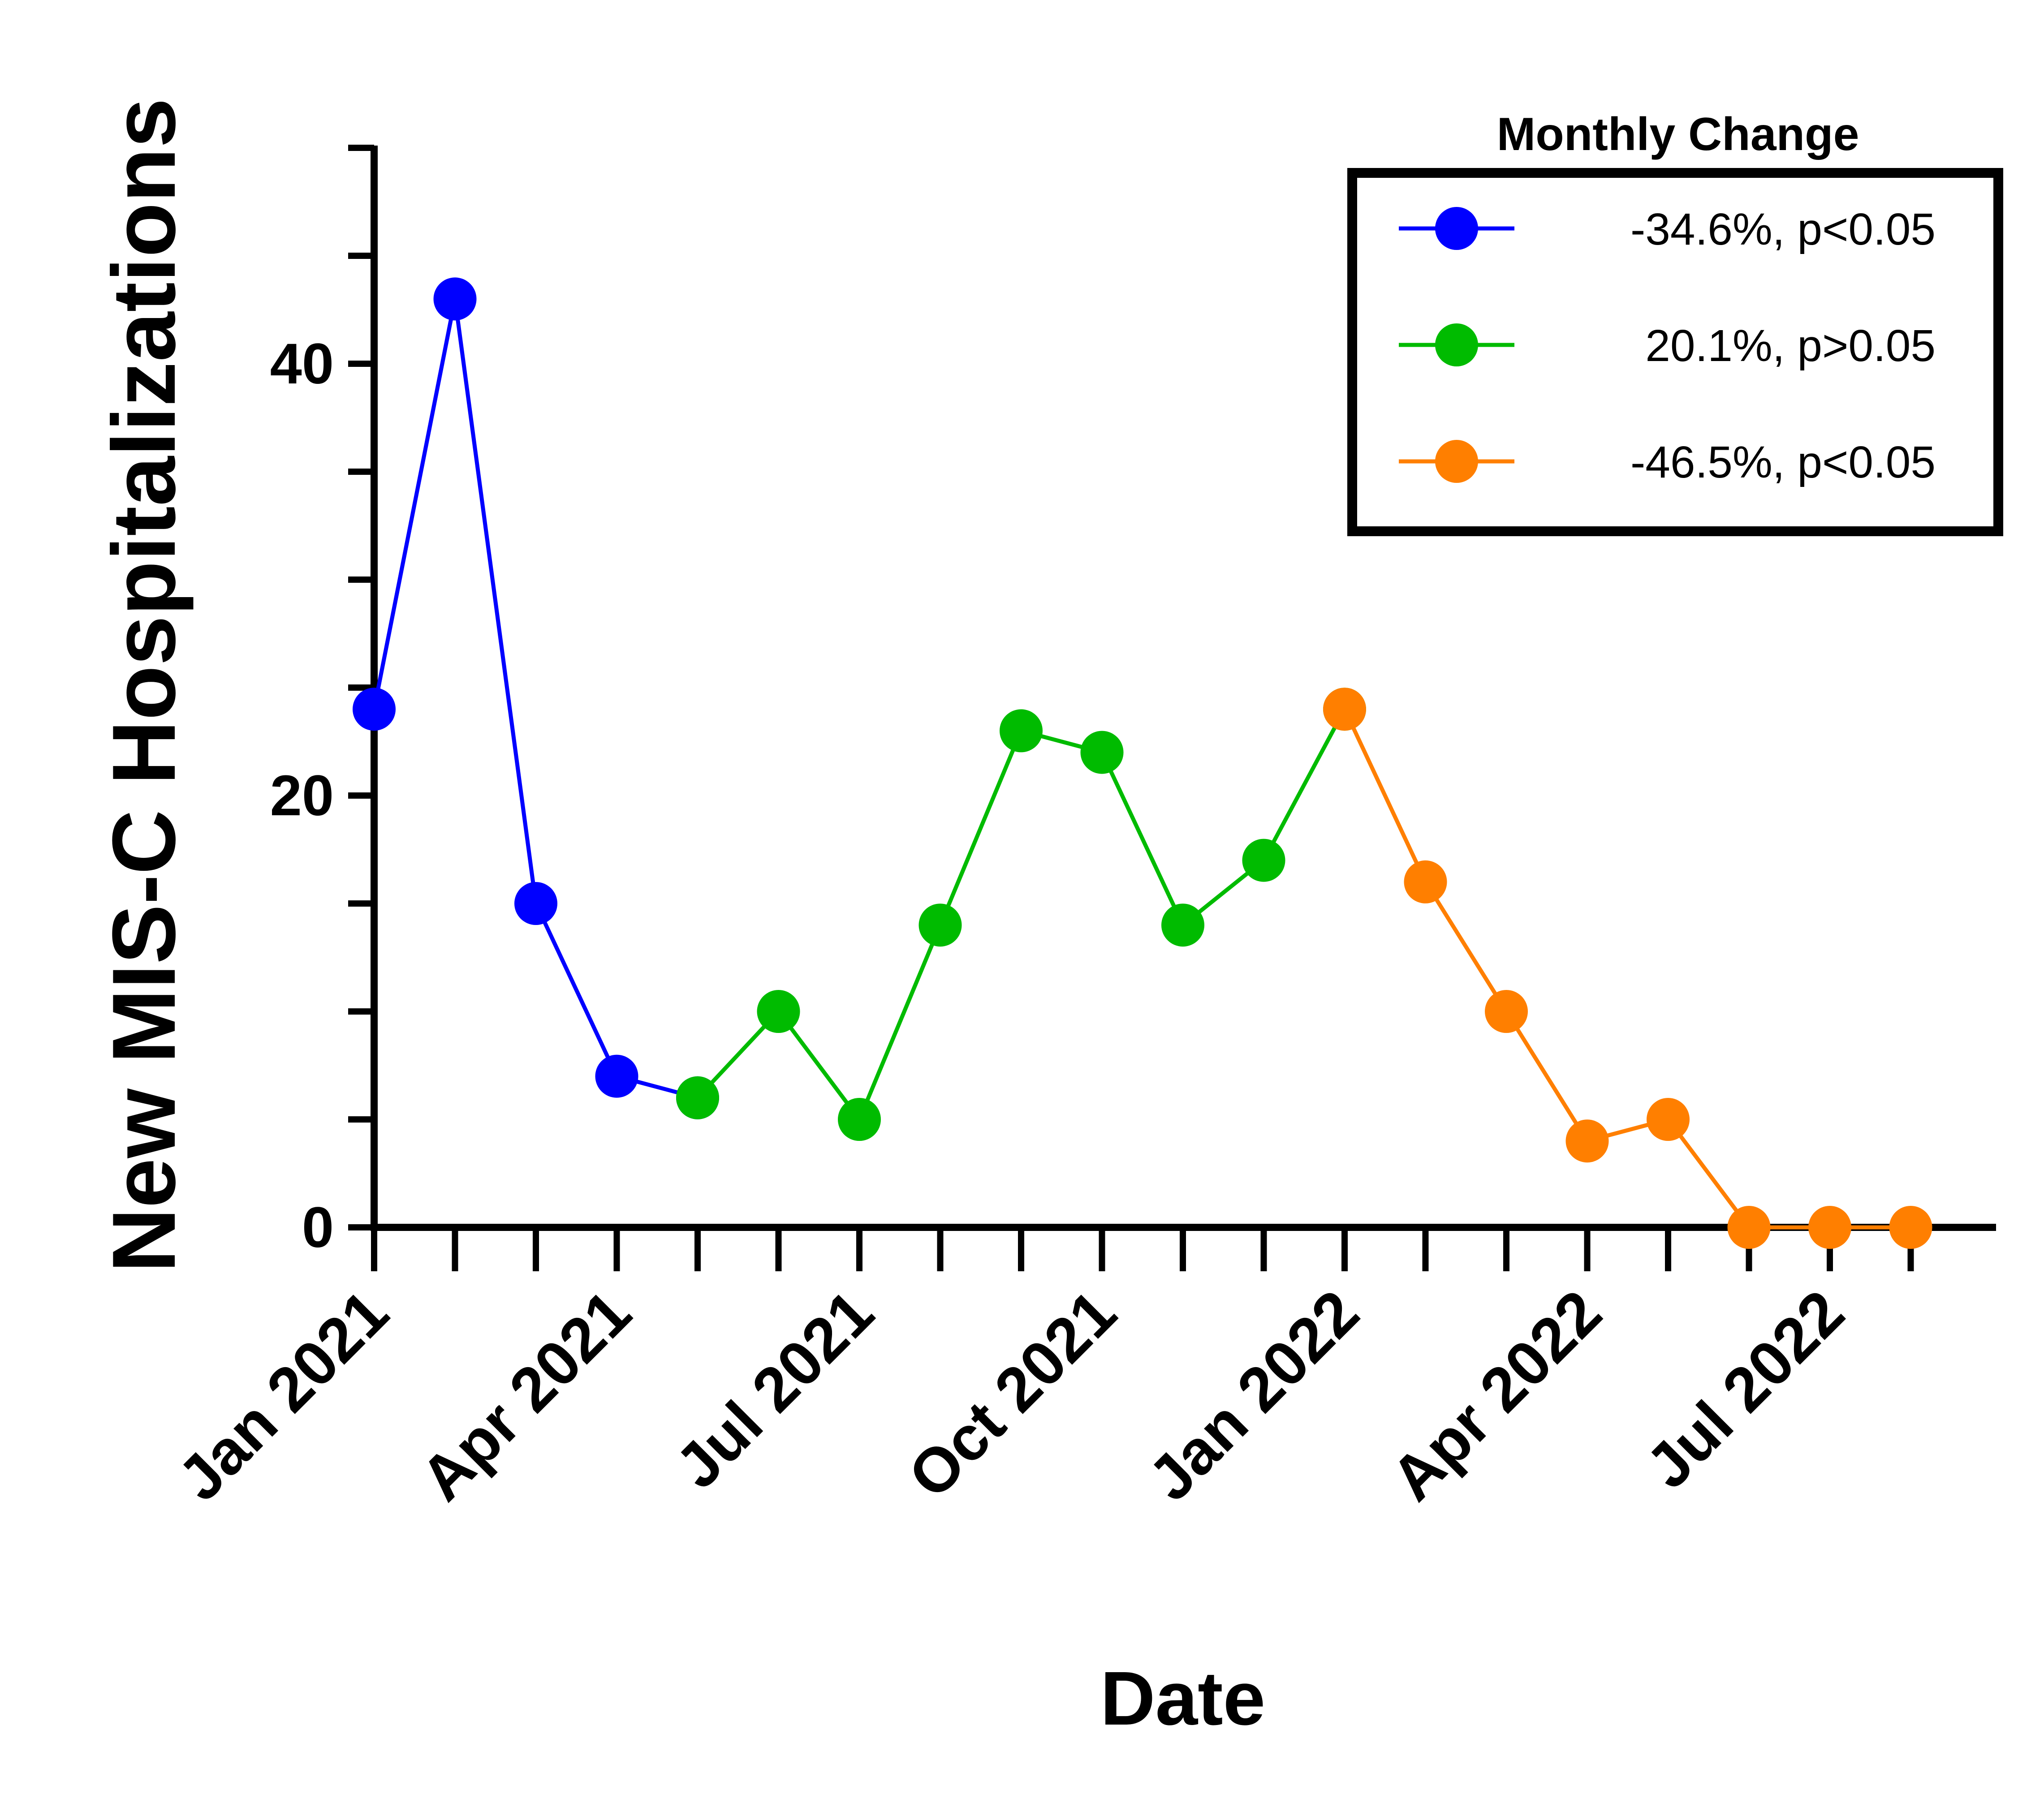 This screenshot has height=1807, width=2044. What do you see at coordinates (1745, 1389) in the screenshot?
I see `x-tick-label: Jul 2022` at bounding box center [1745, 1389].